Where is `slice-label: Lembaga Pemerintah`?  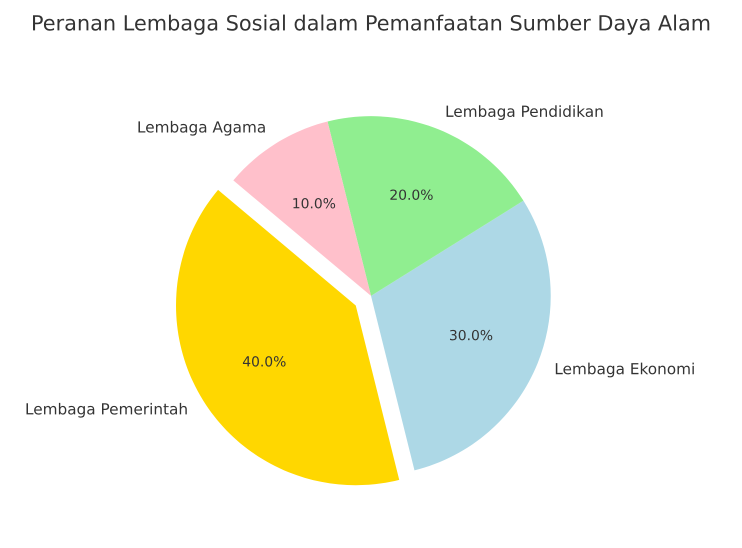
slice-label: Lembaga Pemerintah is located at coordinates (106, 410).